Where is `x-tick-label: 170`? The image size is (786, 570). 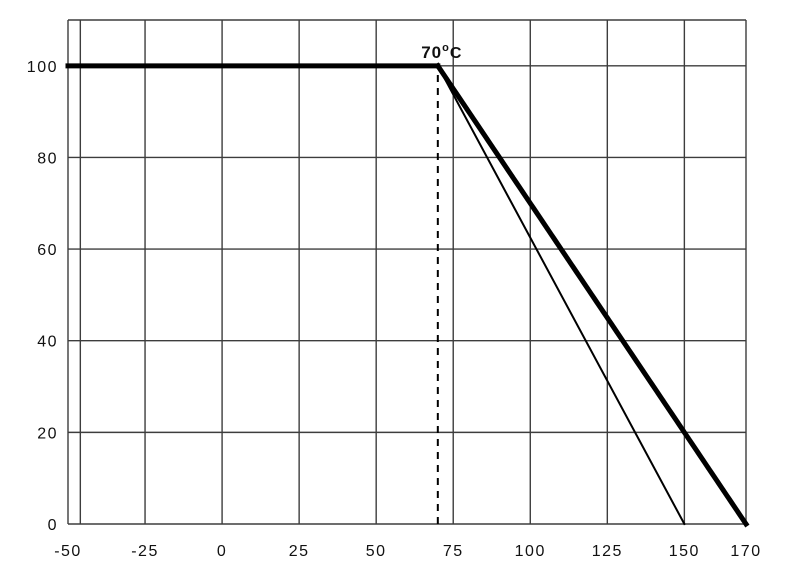
x-tick-label: 170 is located at coordinates (745, 551).